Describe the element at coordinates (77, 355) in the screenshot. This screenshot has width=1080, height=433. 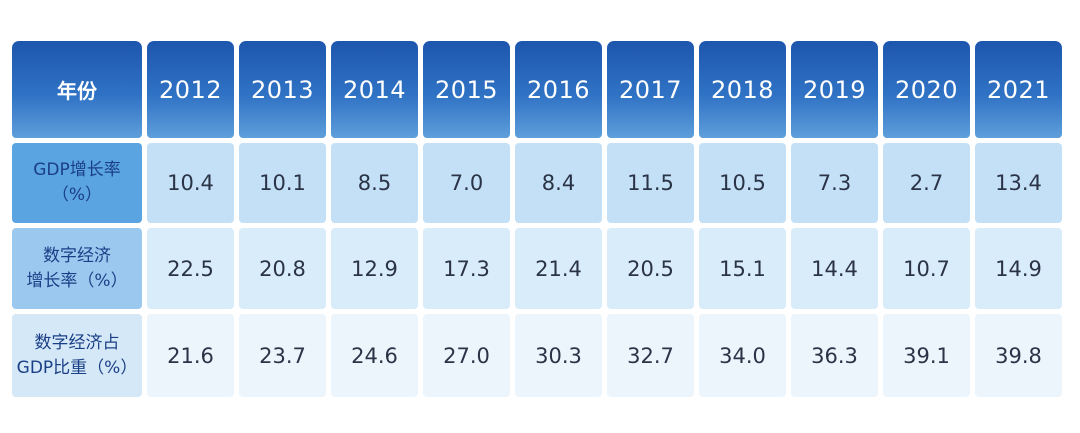
I see `row-label-3: 数字经济占 GDP比重（%）` at that location.